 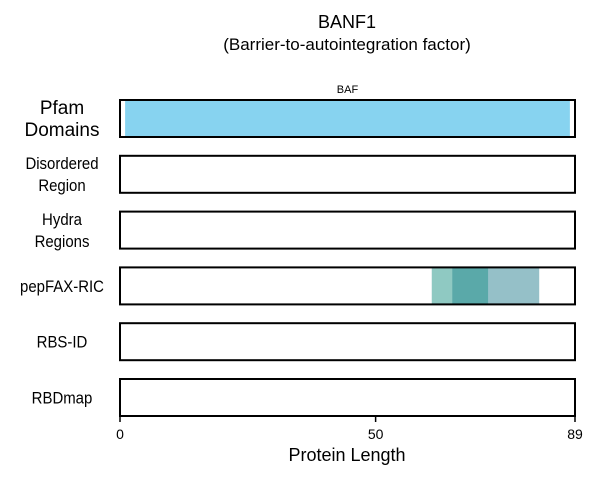 I want to click on track-label: RBDmap, so click(x=62, y=399).